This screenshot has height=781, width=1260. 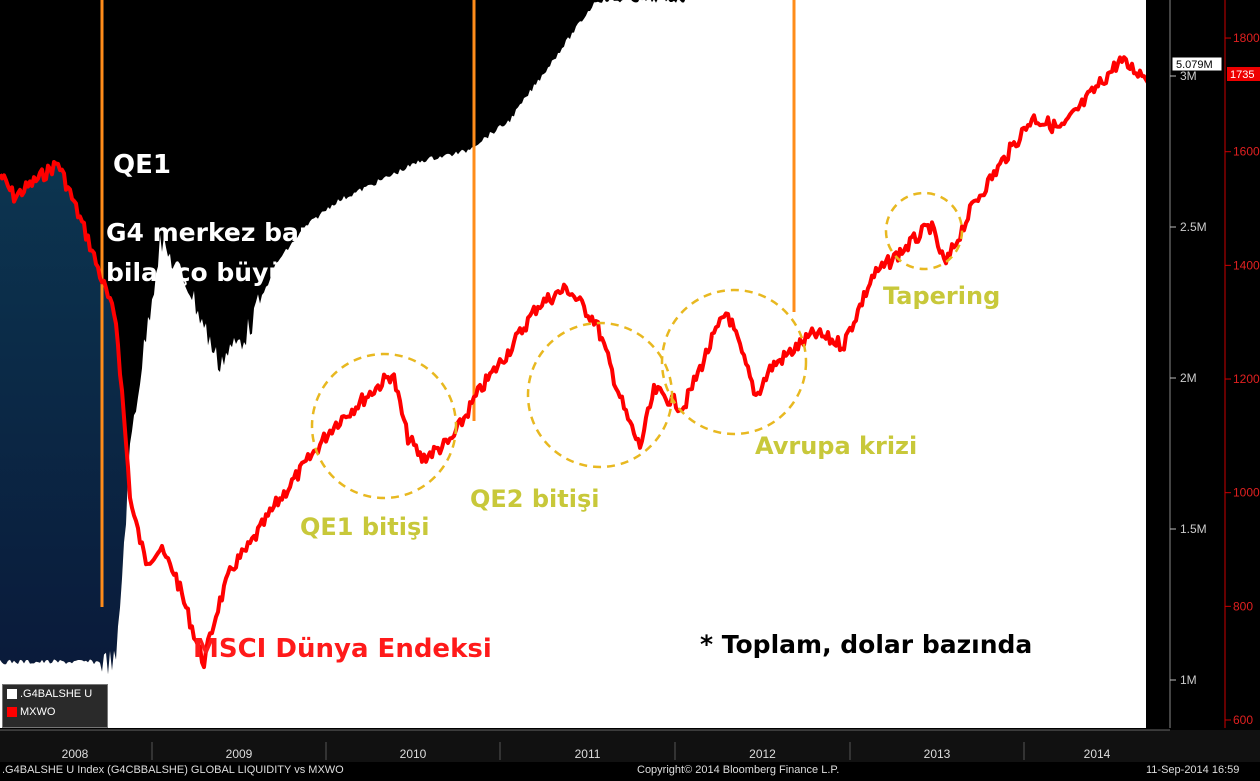 I want to click on right-tick-label: 1800, so click(x=1246, y=38).